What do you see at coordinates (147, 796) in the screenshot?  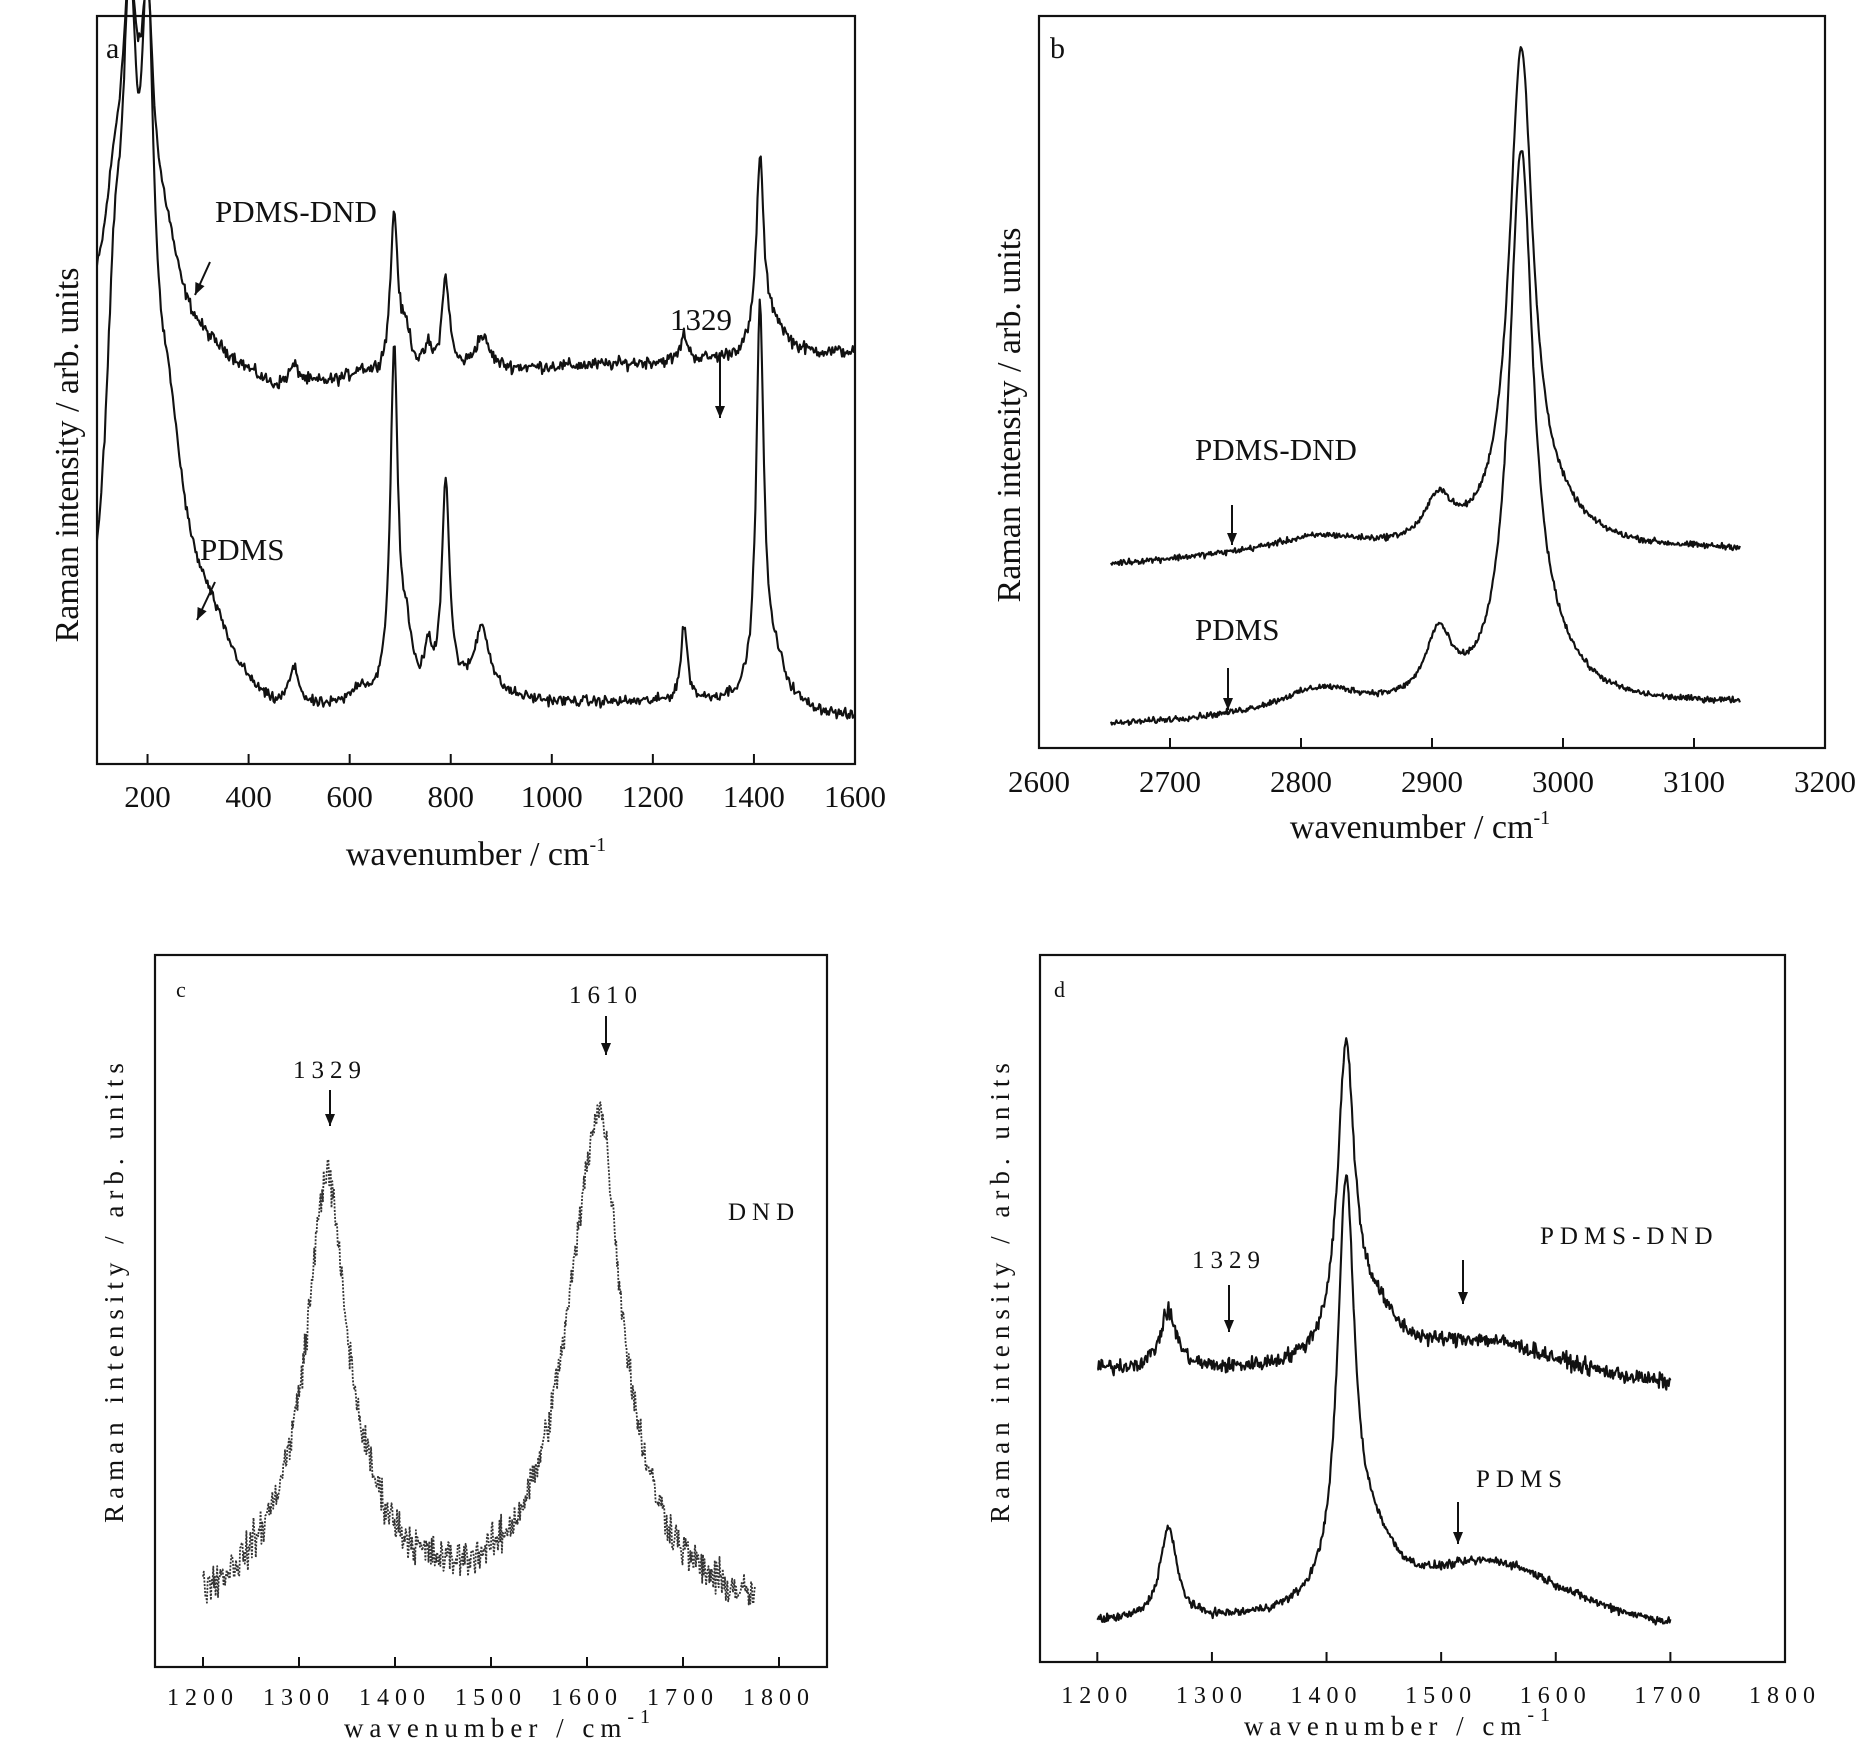 I see `x-tick-label: 200` at bounding box center [147, 796].